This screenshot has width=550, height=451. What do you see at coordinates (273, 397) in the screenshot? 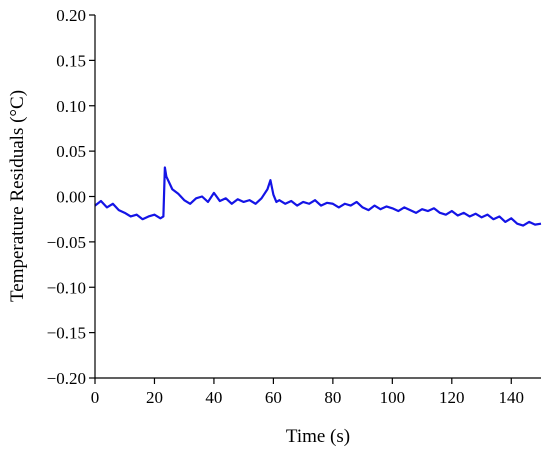
I see `x-tick-label: 60` at bounding box center [273, 397].